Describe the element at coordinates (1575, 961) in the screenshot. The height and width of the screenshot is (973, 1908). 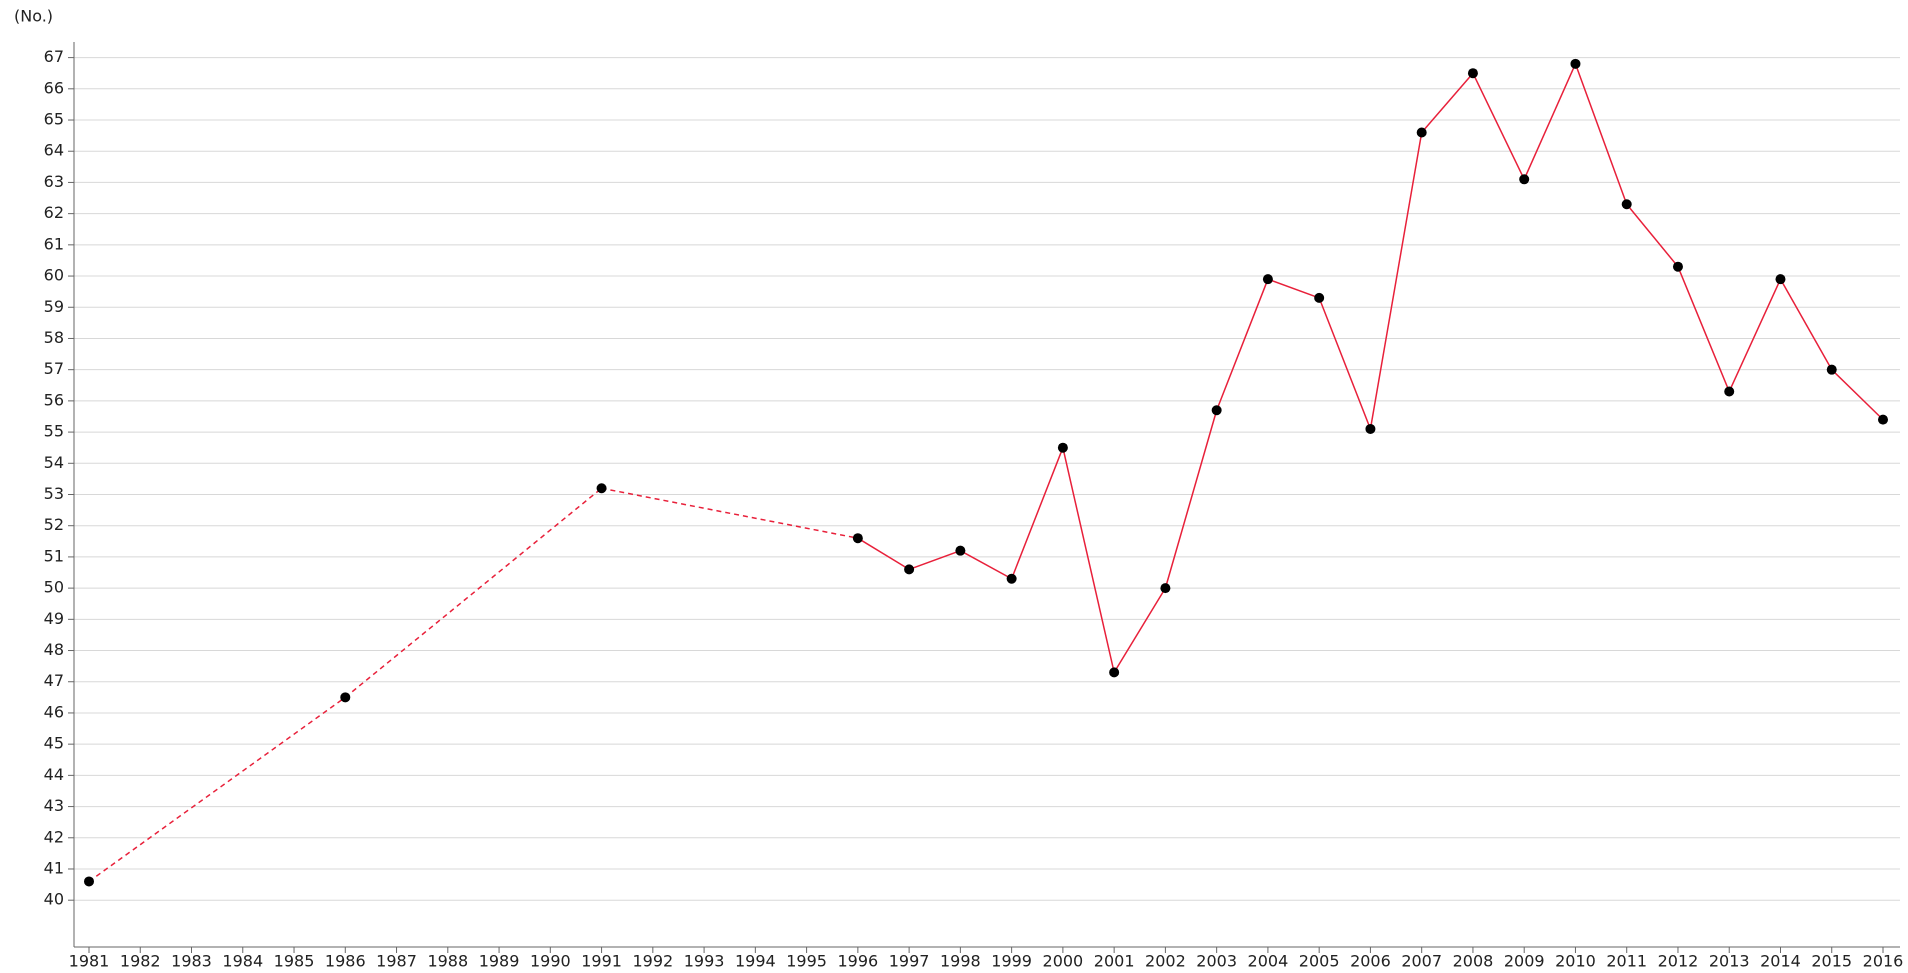
I see `x-tick-label: 2010` at that location.